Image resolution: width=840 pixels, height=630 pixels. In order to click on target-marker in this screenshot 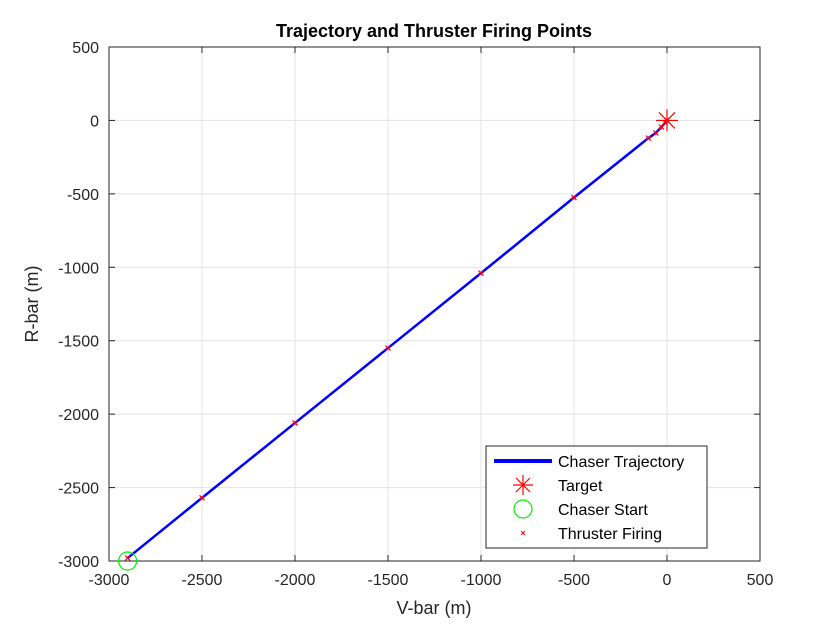, I will do `click(667, 120)`.